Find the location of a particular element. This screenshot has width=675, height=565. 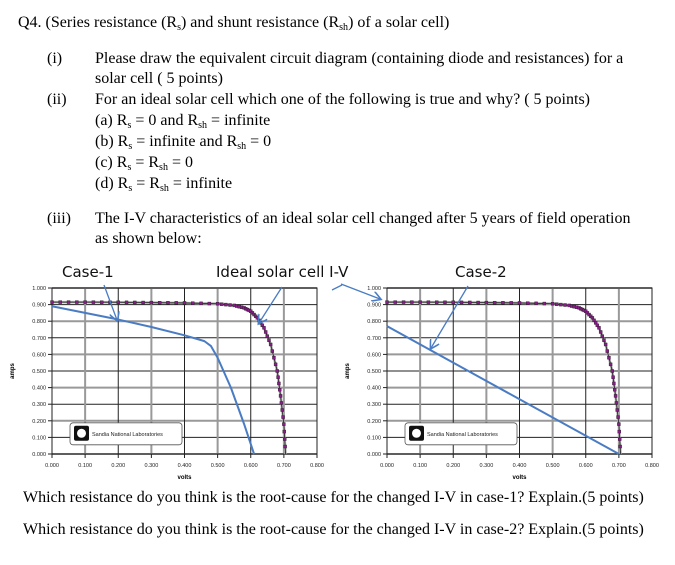

option-text: = infinite and R is located at coordinates (185, 141).